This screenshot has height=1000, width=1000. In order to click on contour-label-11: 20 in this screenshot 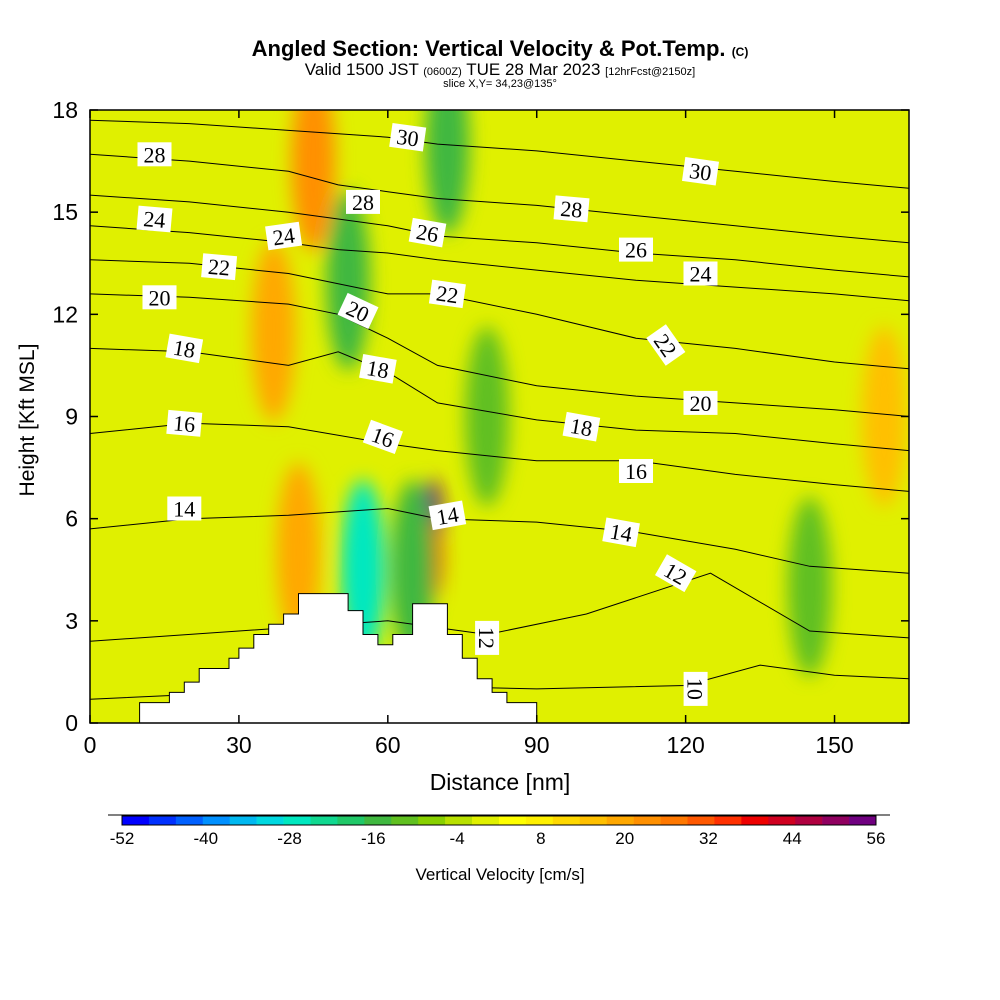, I will do `click(159, 297)`.